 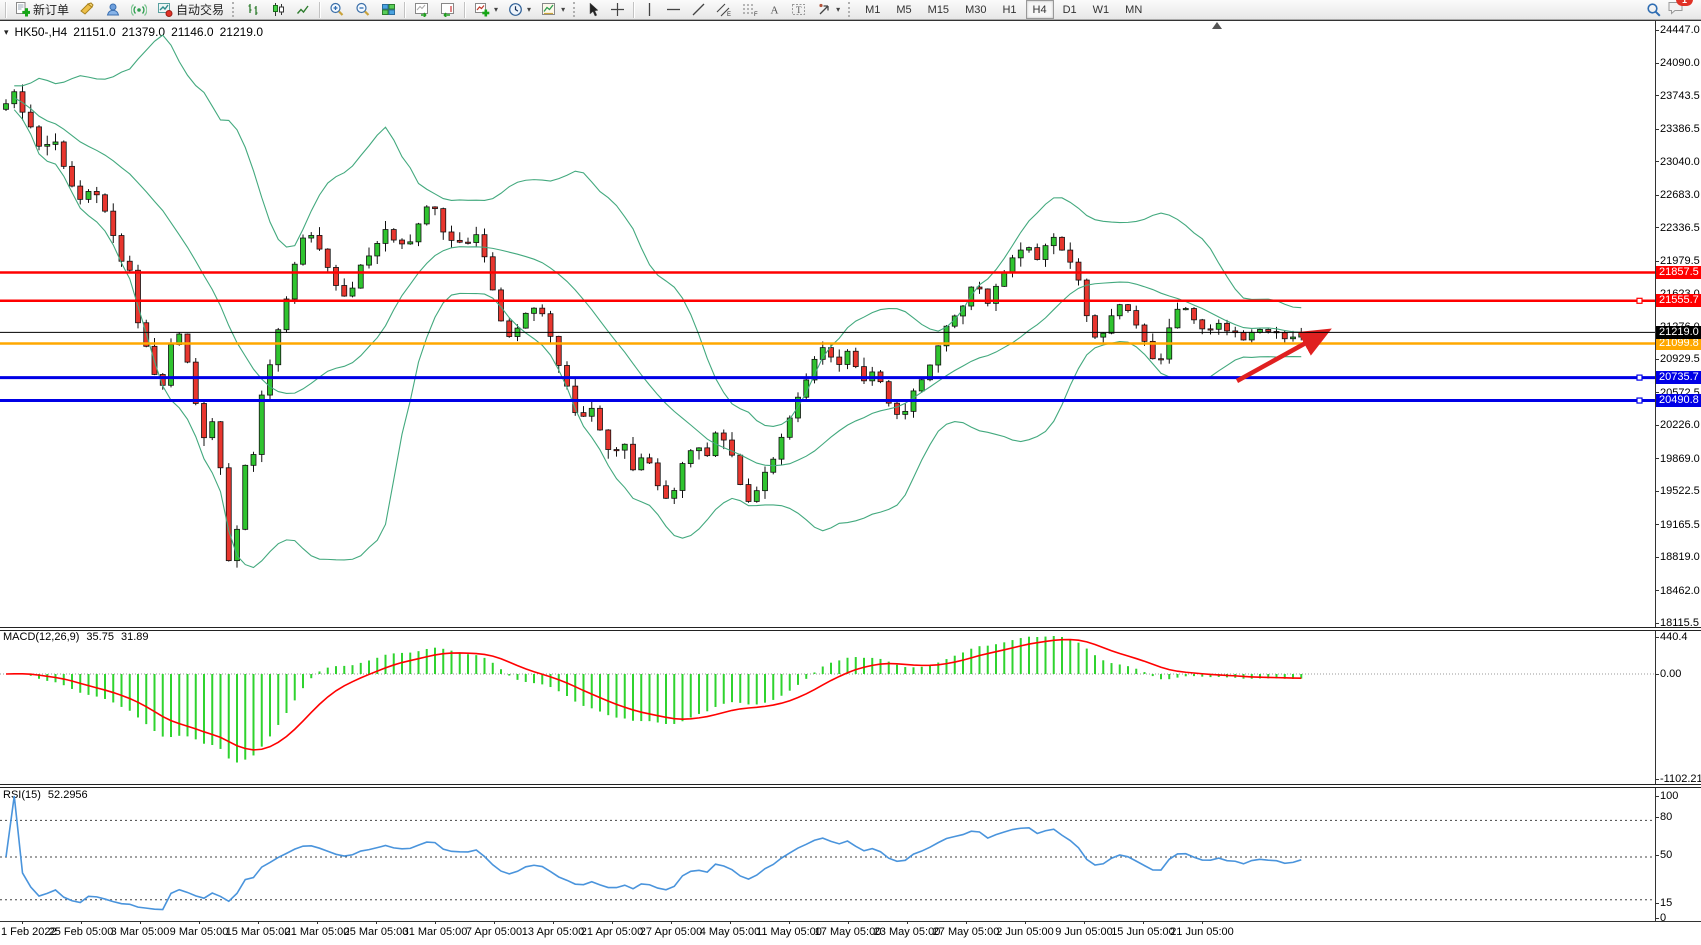 I want to click on toolbar-right-group: 1, so click(x=1670, y=10).